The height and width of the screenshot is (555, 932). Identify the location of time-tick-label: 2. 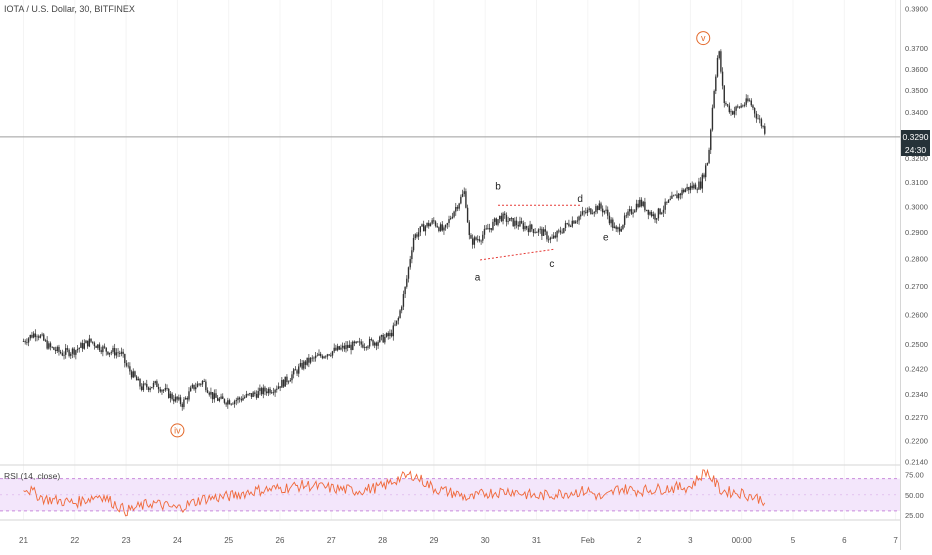
(639, 540).